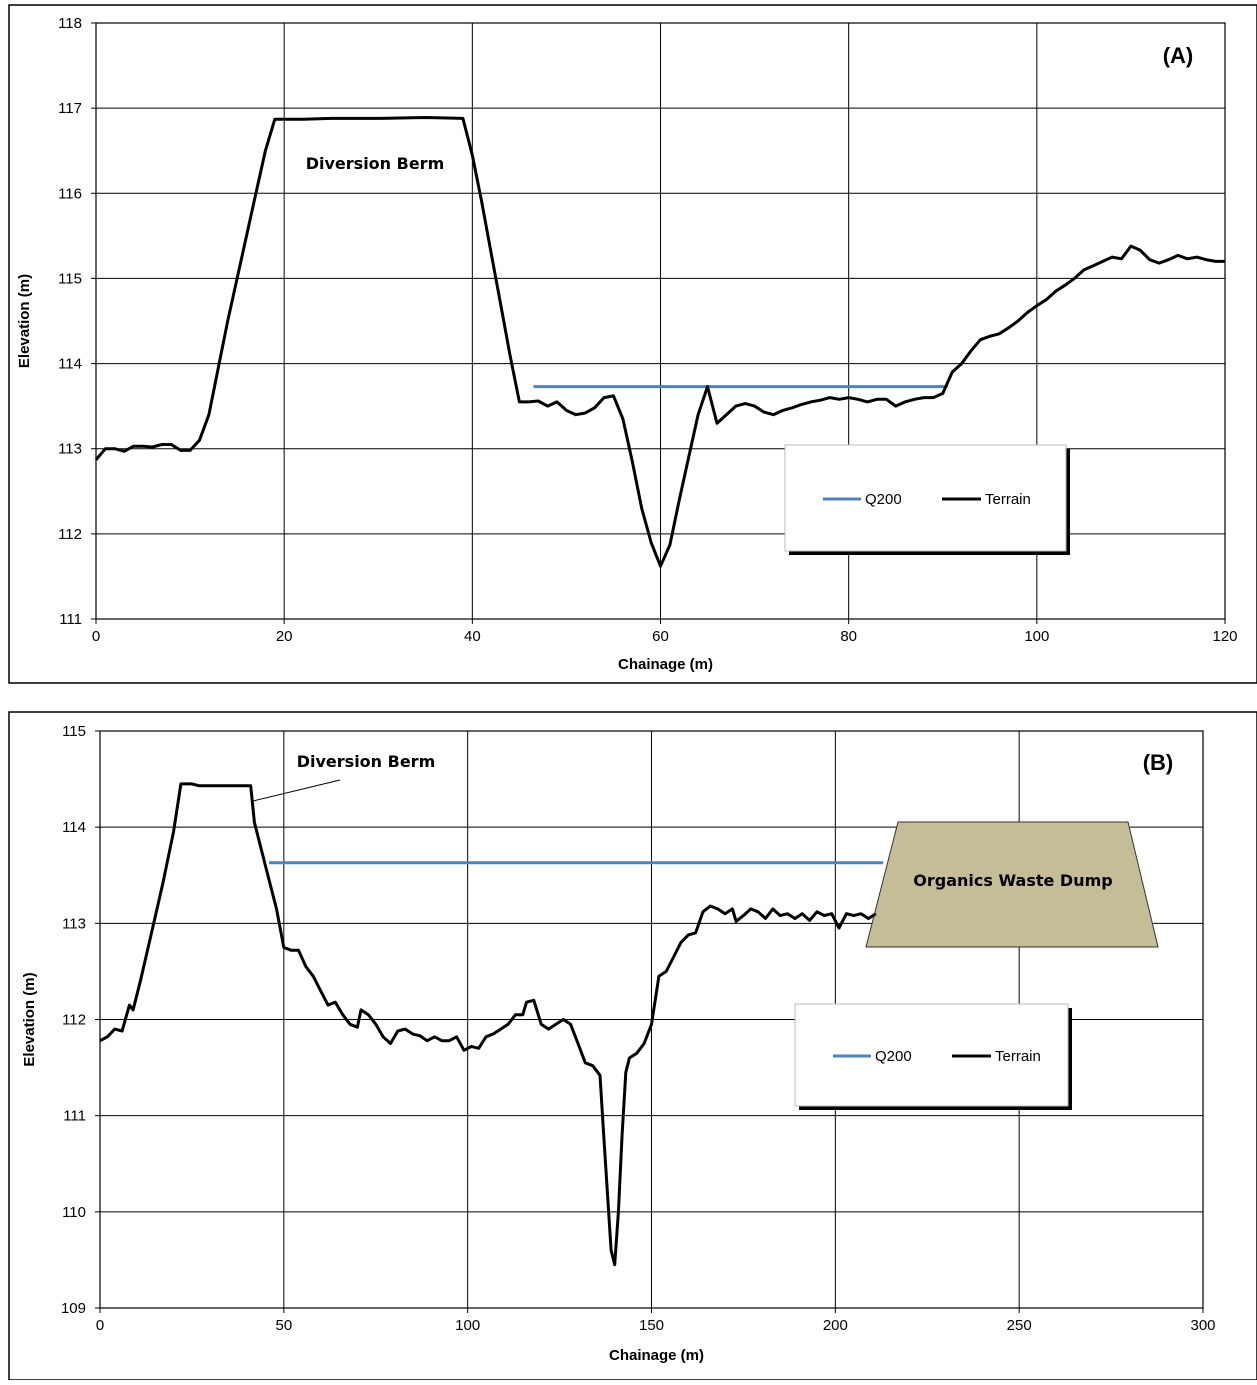 The image size is (1257, 1385). What do you see at coordinates (1158, 762) in the screenshot?
I see `panel-label: (B)` at bounding box center [1158, 762].